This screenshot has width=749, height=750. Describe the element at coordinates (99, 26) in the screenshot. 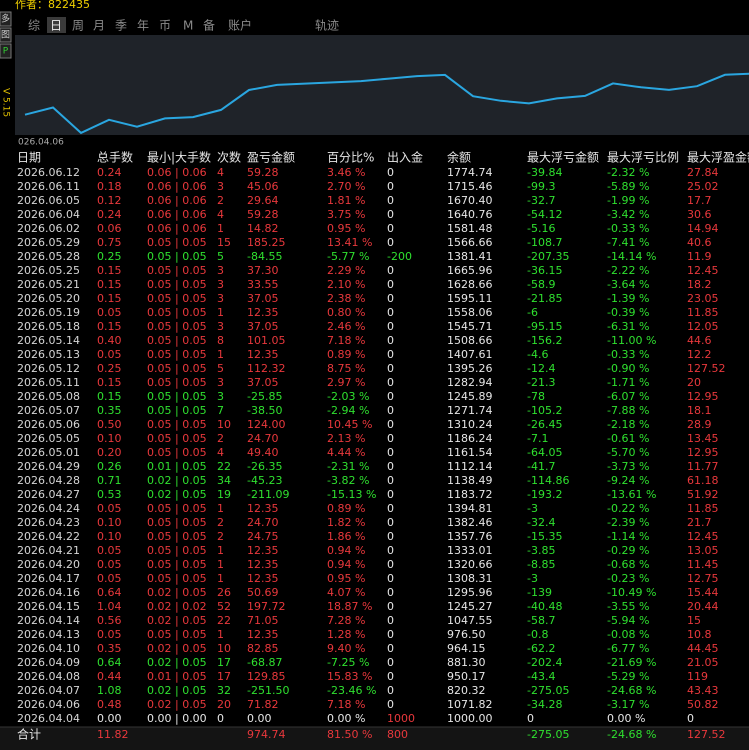

I see `tab: 月` at that location.